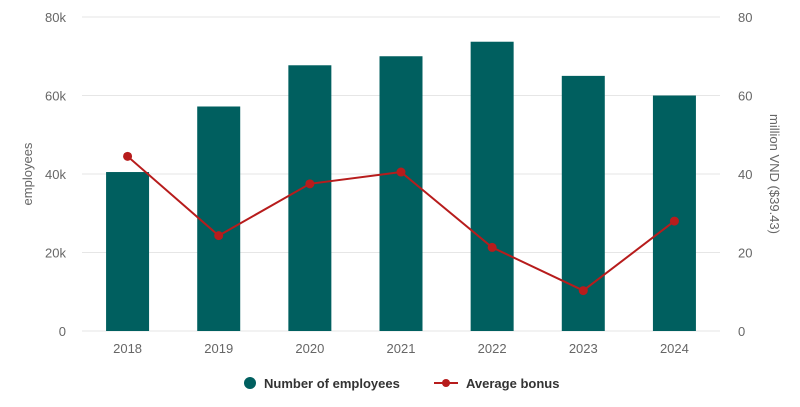 The image size is (800, 407). What do you see at coordinates (674, 348) in the screenshot?
I see `x-tick-label: 2024` at bounding box center [674, 348].